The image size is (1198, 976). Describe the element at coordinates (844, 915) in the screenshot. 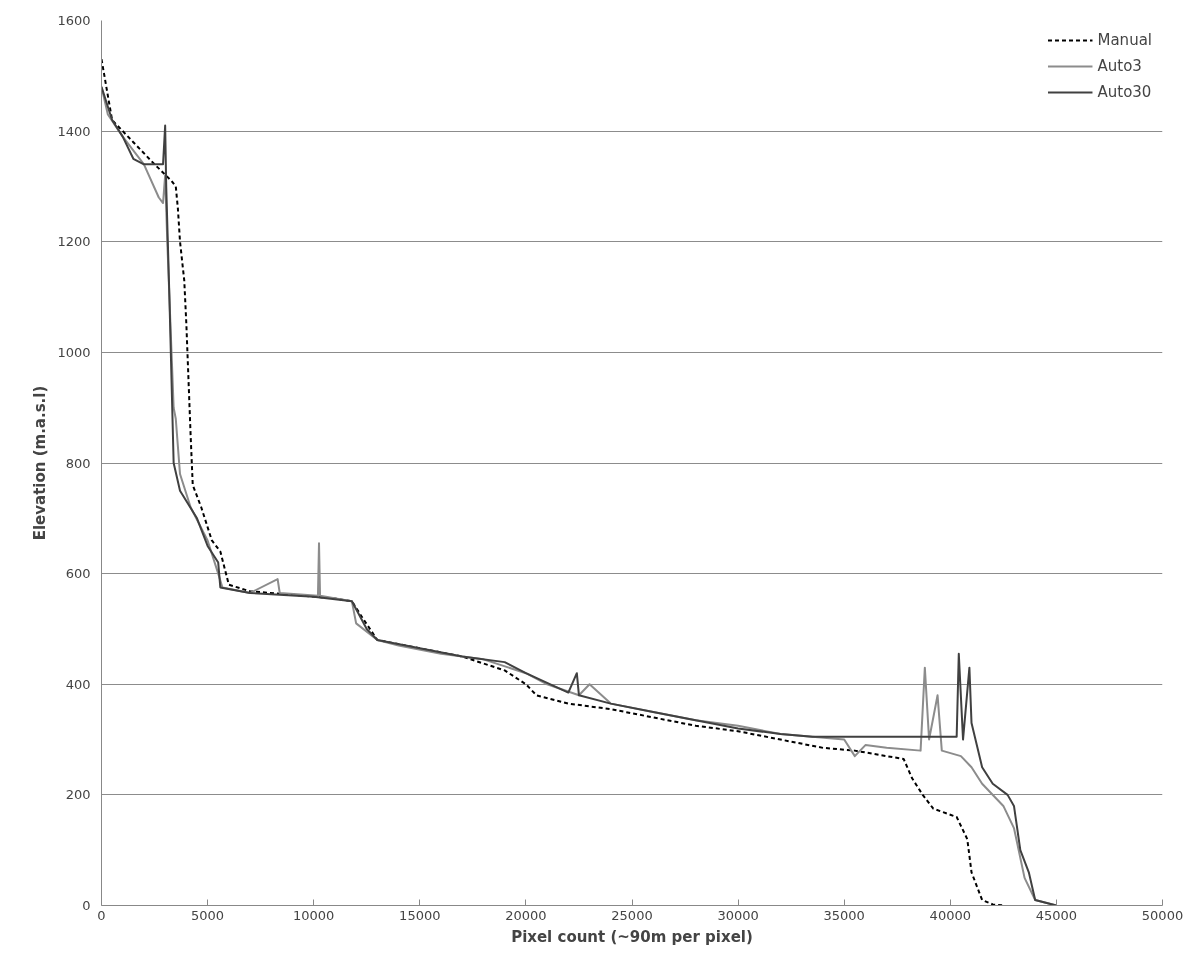

I see `x-tick-label: 35000` at that location.